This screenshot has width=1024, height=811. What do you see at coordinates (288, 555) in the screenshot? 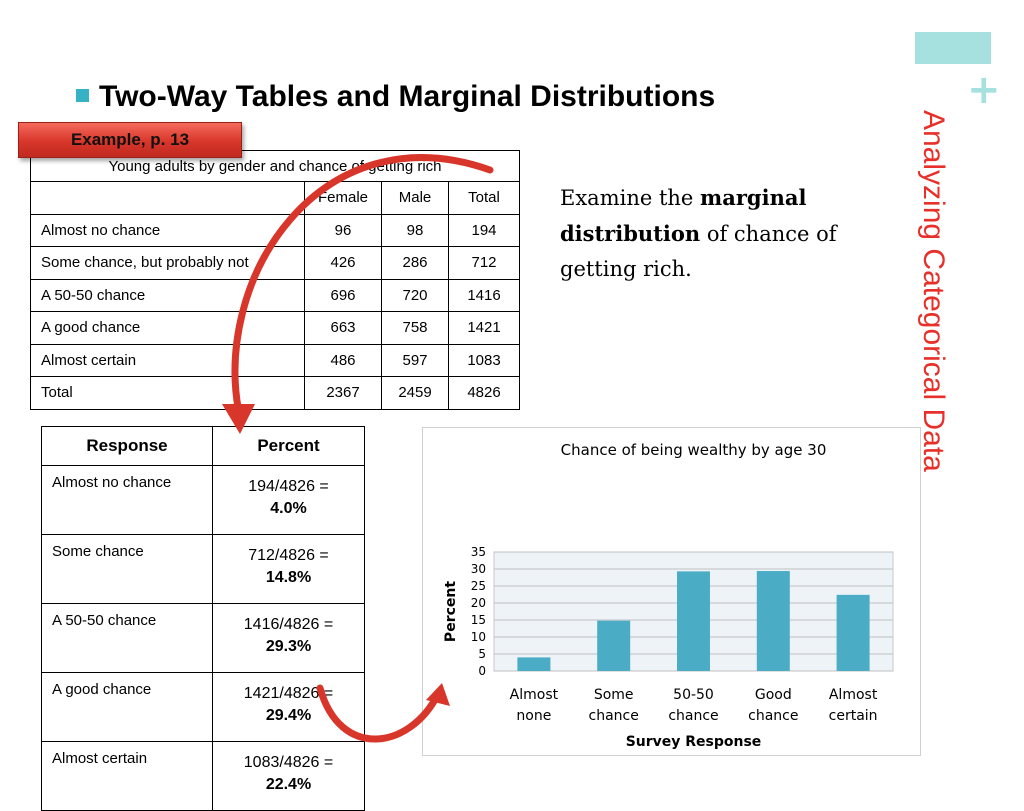
I see `percent-calc: 712/4826 =` at bounding box center [288, 555].